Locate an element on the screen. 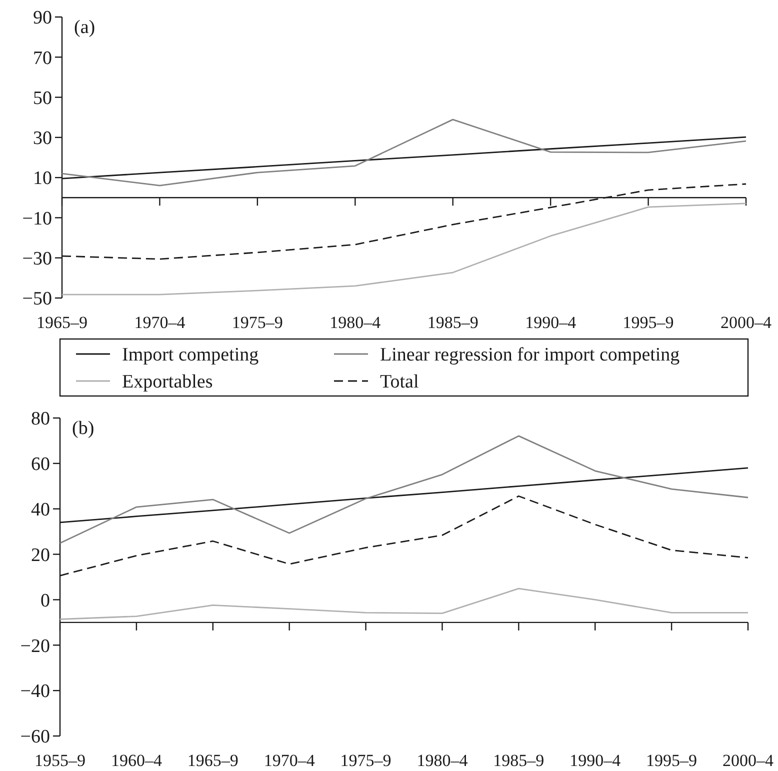 Image resolution: width=778 pixels, height=771 pixels. y-tick-label: 60 is located at coordinates (40, 465).